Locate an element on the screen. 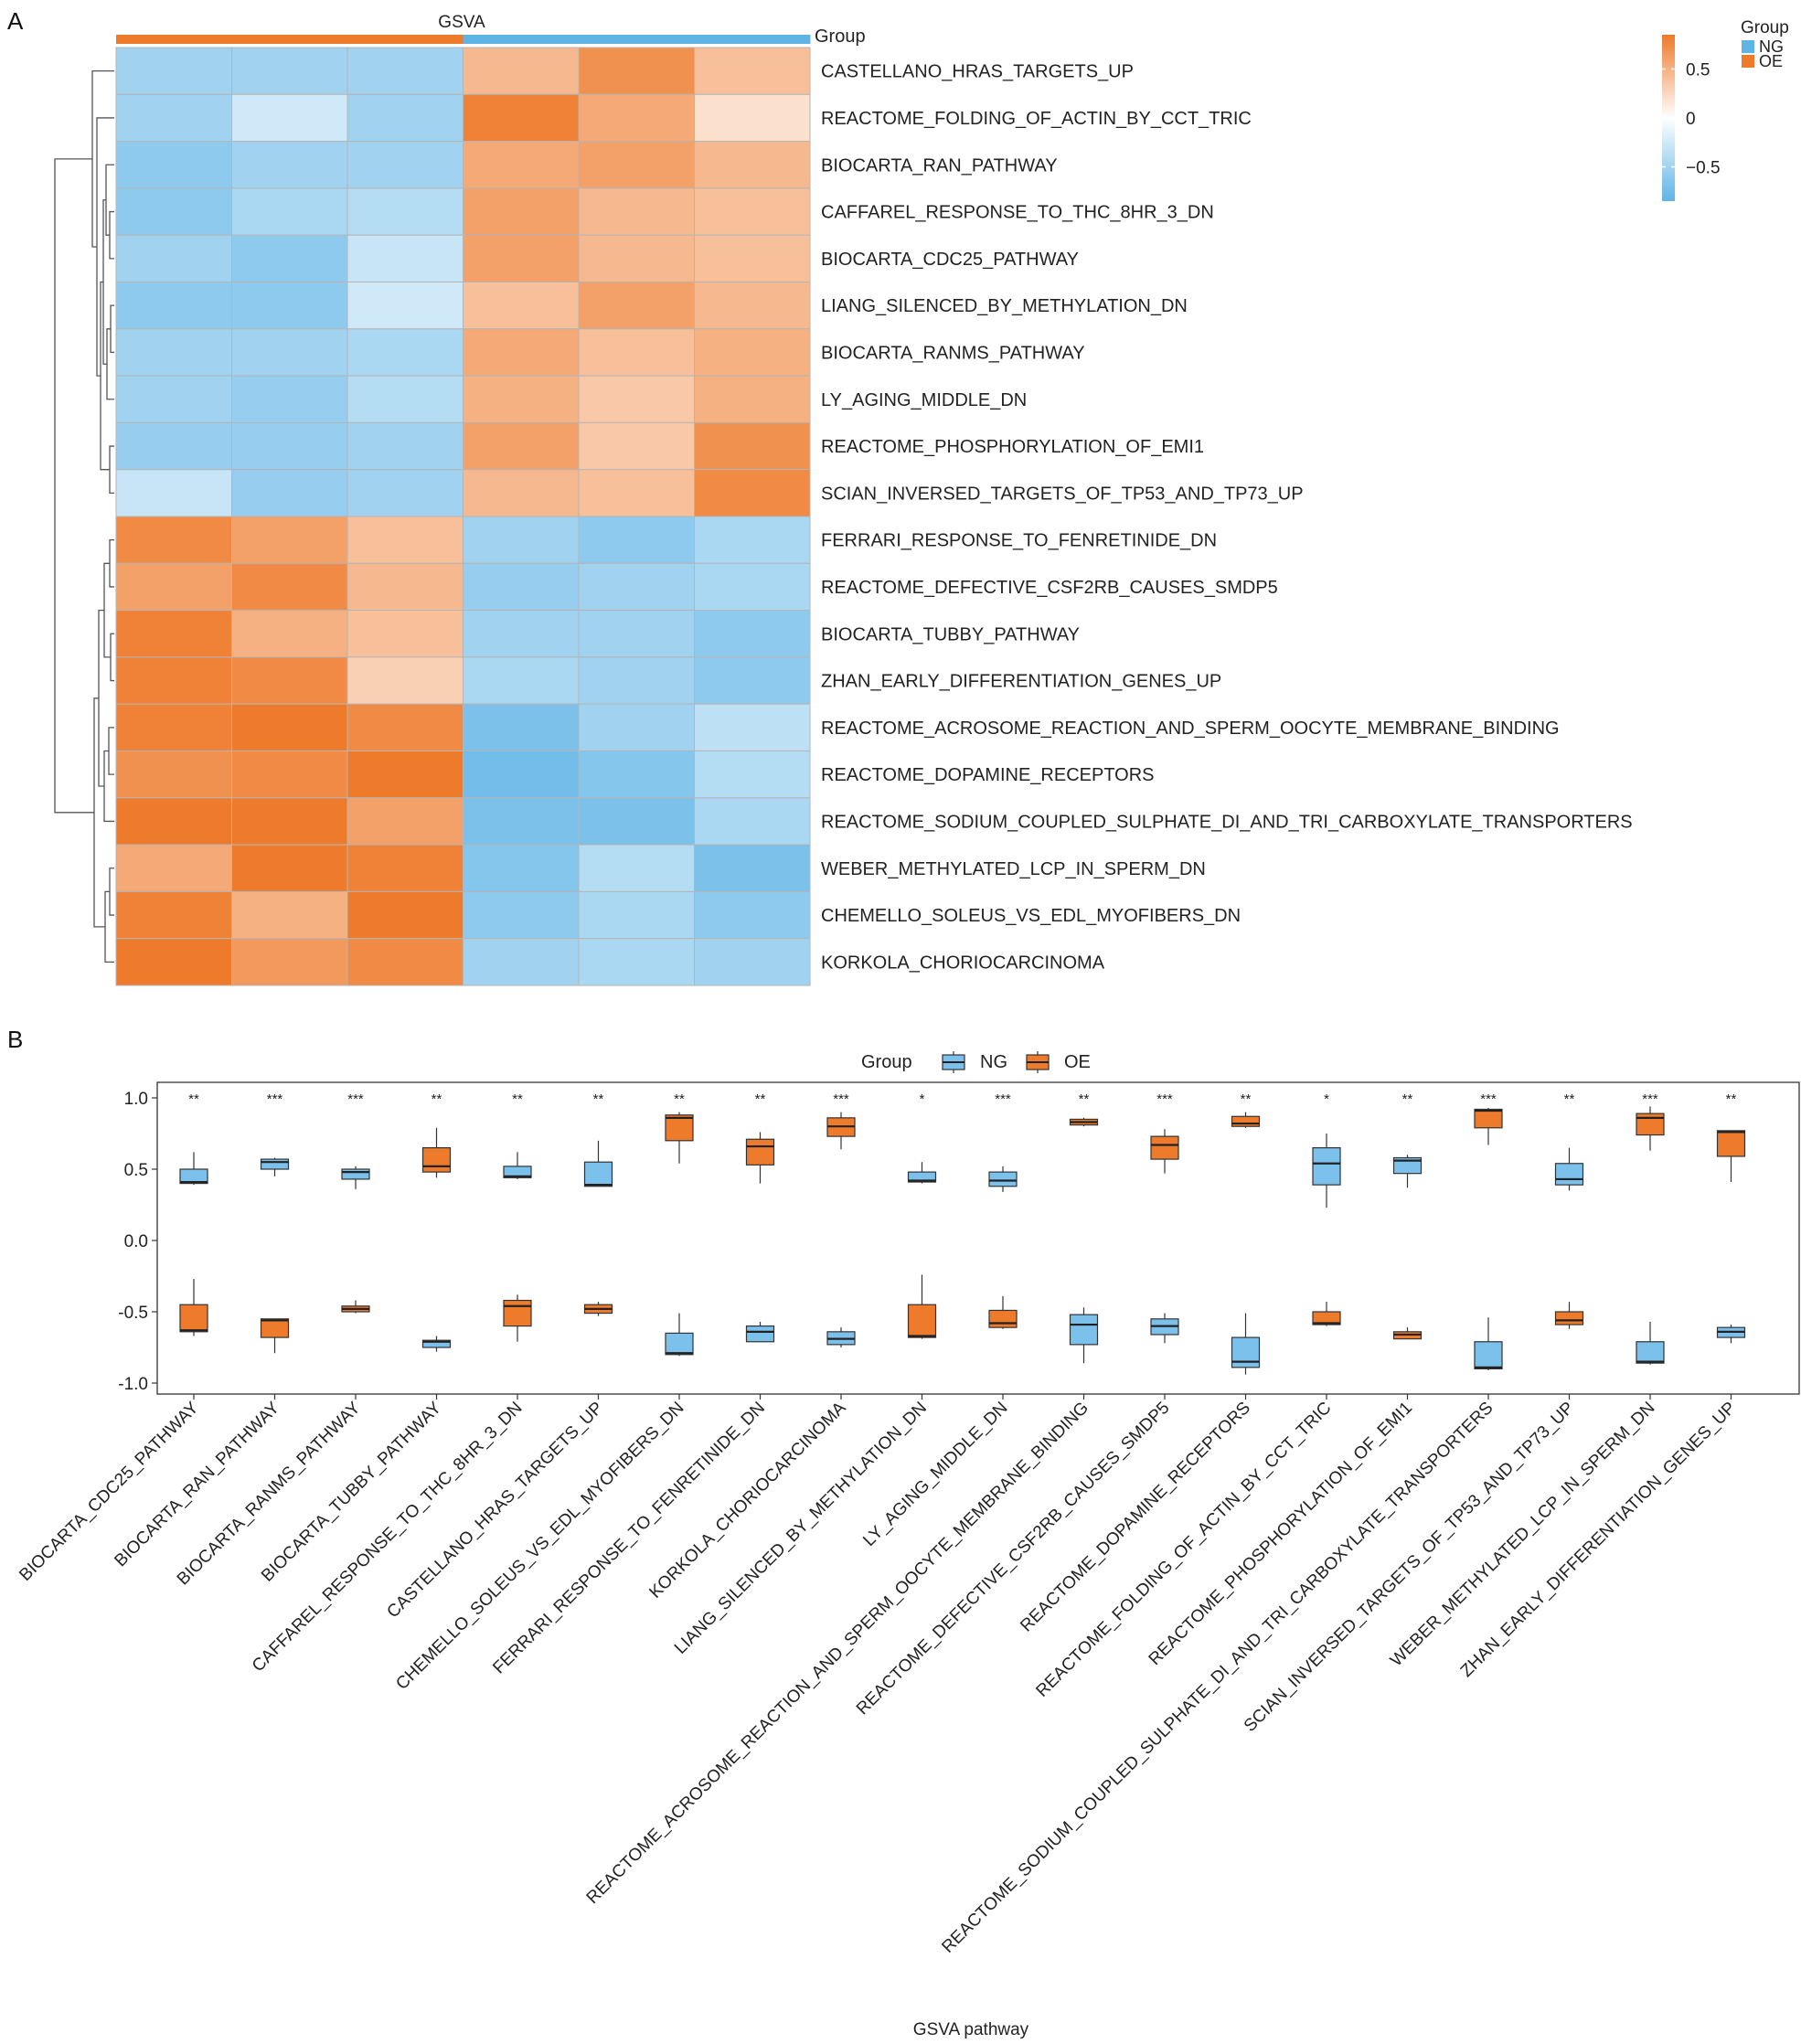 The height and width of the screenshot is (2044, 1801). heat-cell-r1-c1 is located at coordinates (173, 71).